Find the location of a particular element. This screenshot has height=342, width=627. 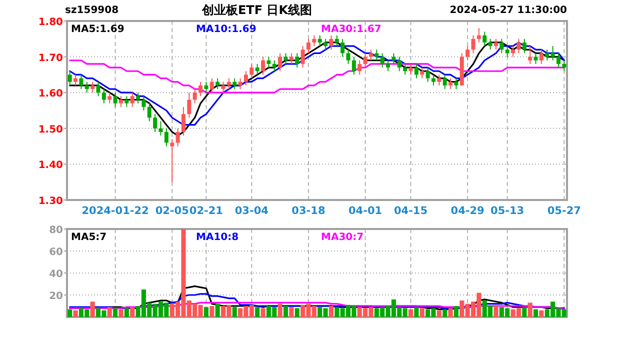

text: MA10:1.69 is located at coordinates (226, 29).